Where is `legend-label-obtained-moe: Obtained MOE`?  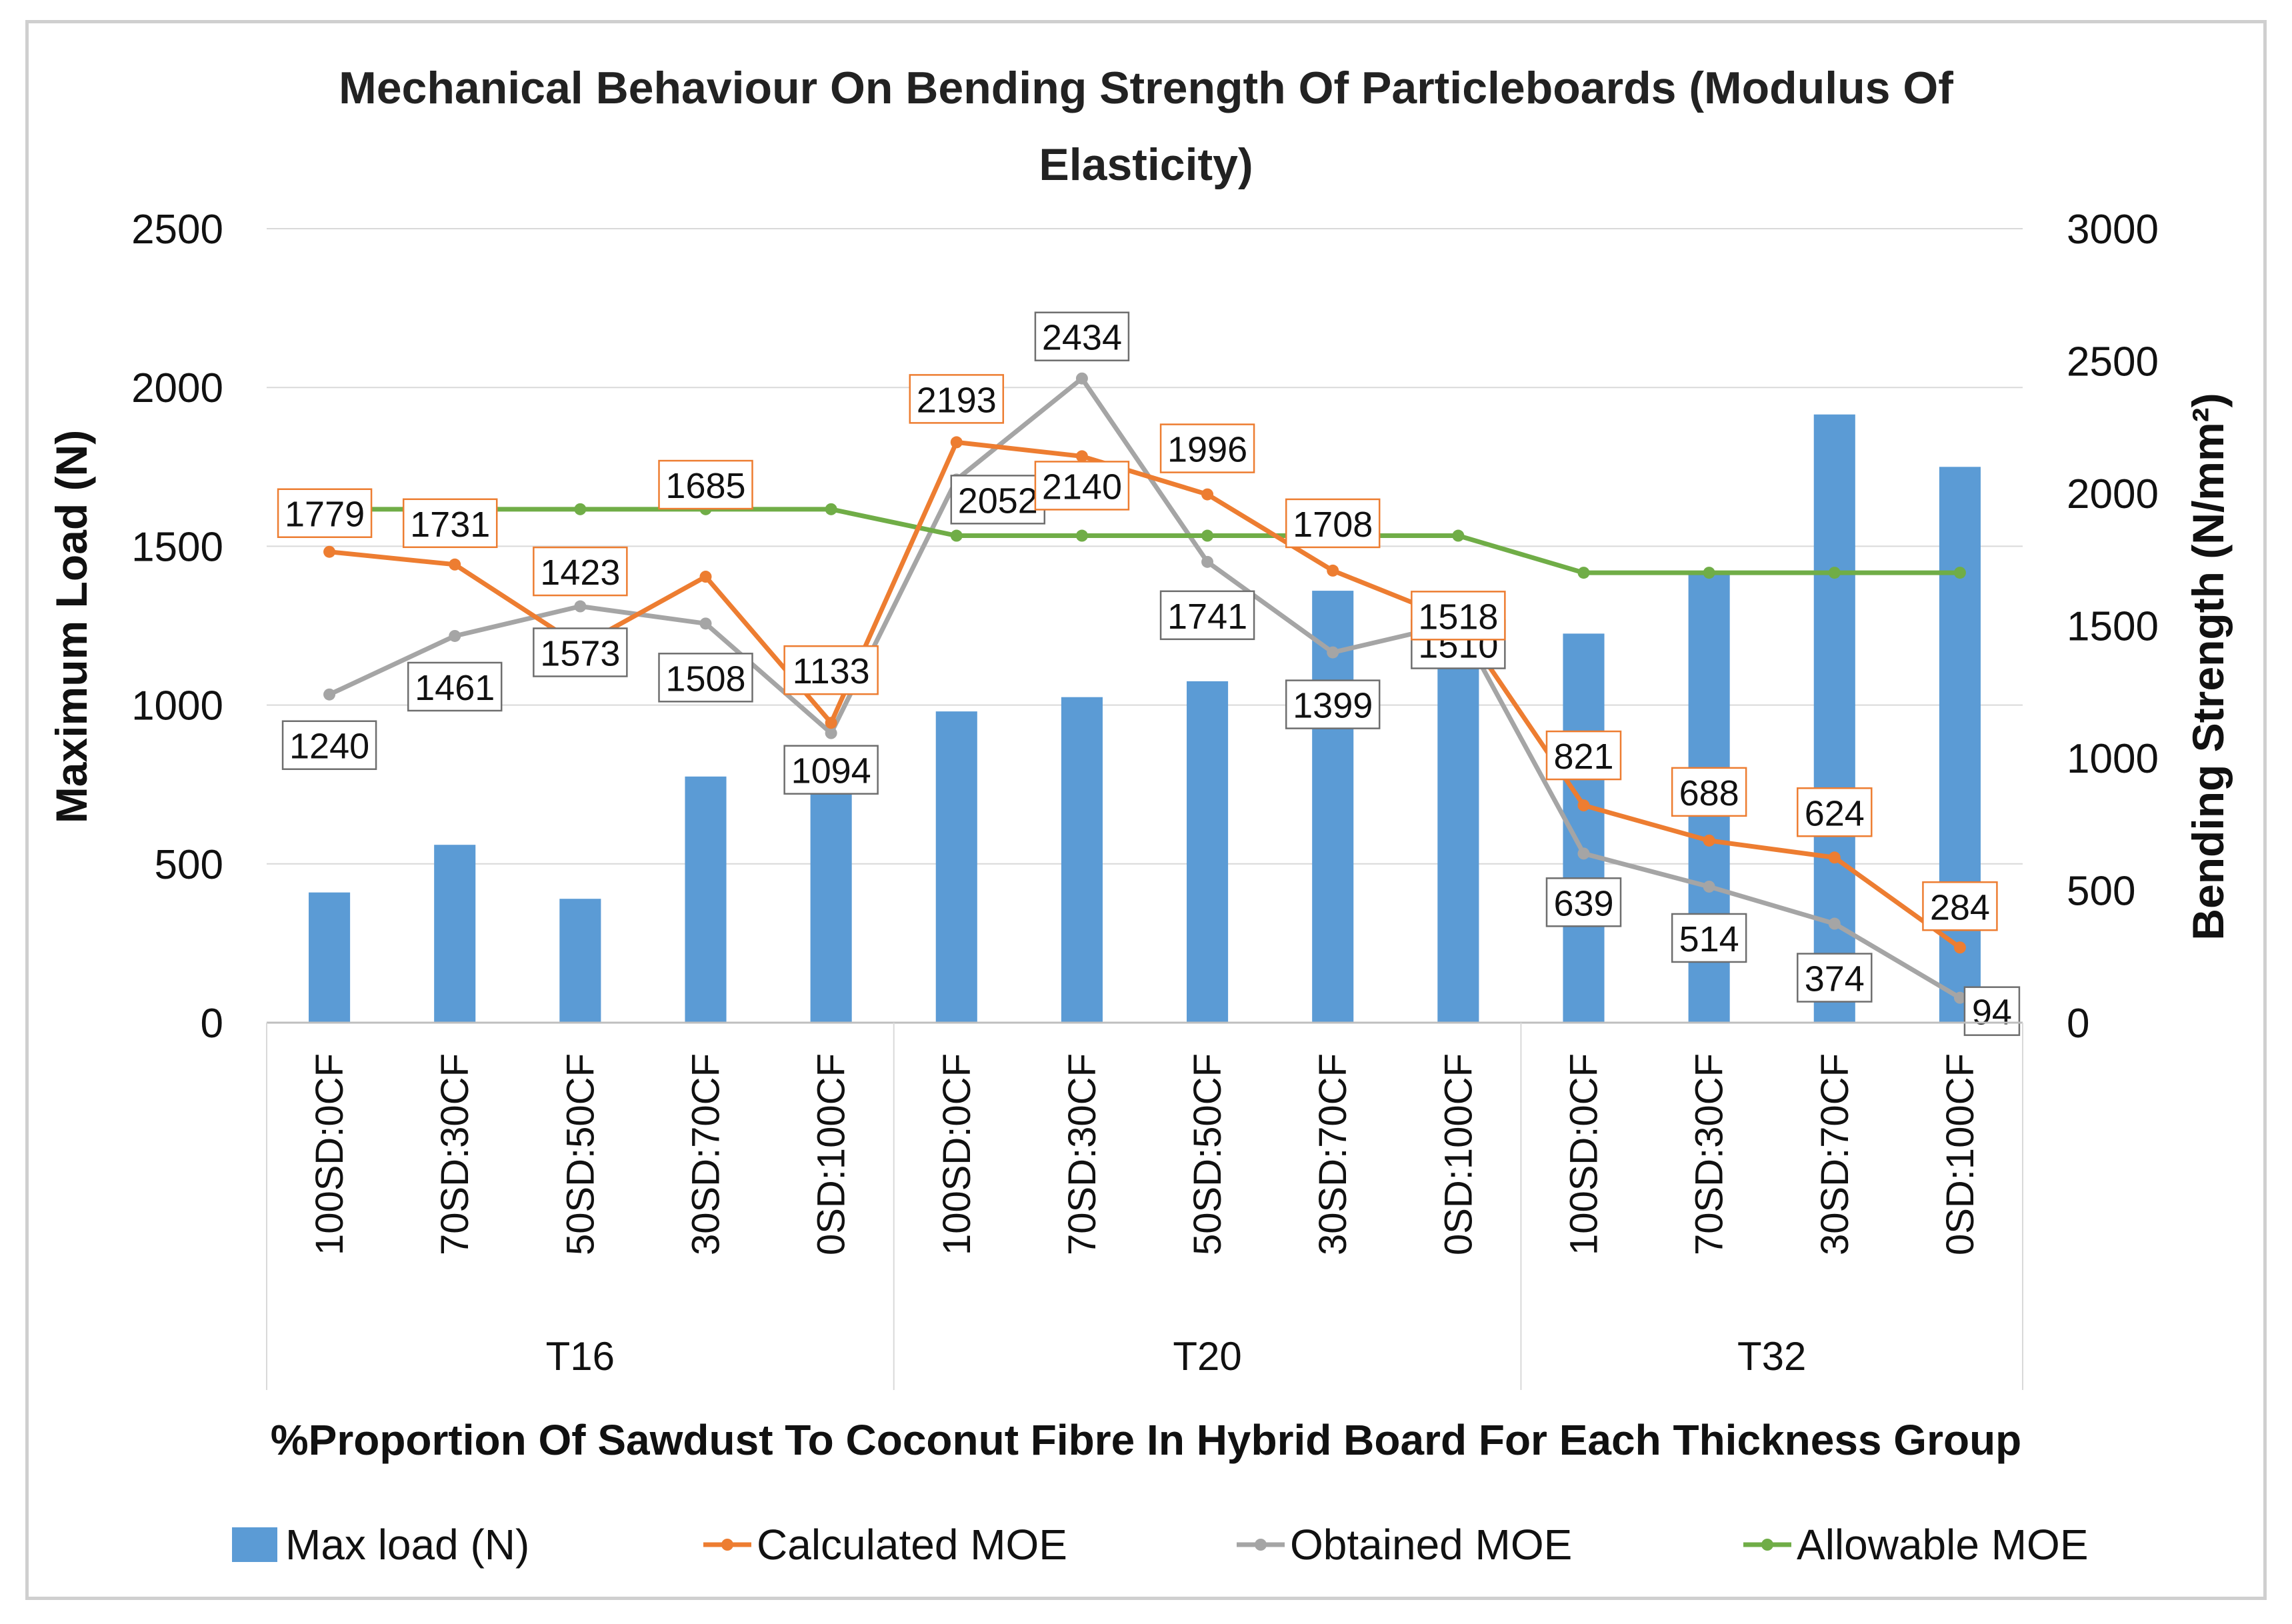
legend-label-obtained-moe: Obtained MOE is located at coordinates (1431, 1545).